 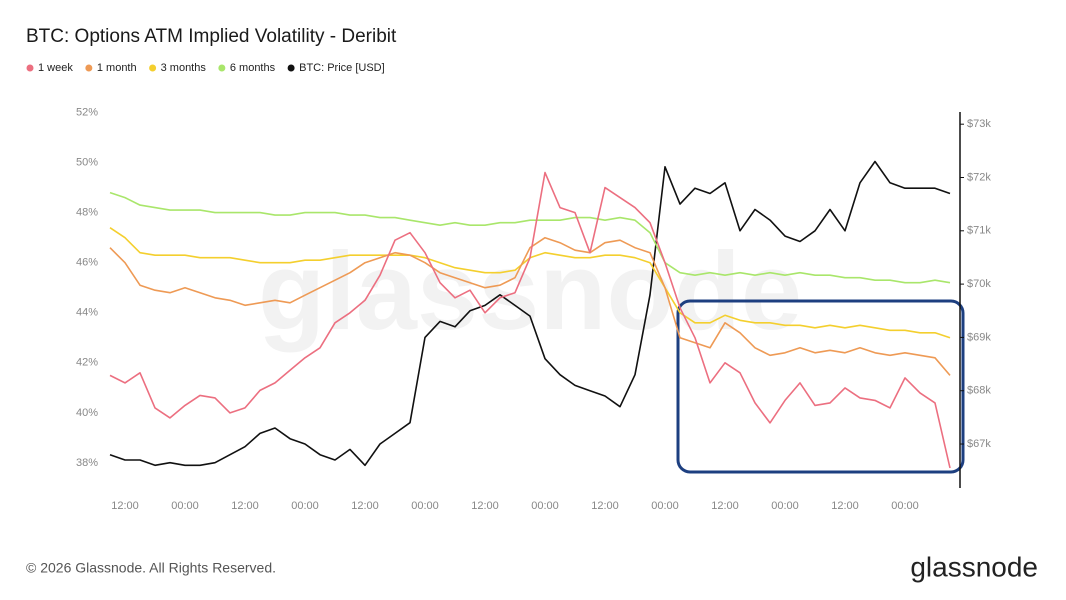 What do you see at coordinates (87, 313) in the screenshot?
I see `y-tick-label: 44%` at bounding box center [87, 313].